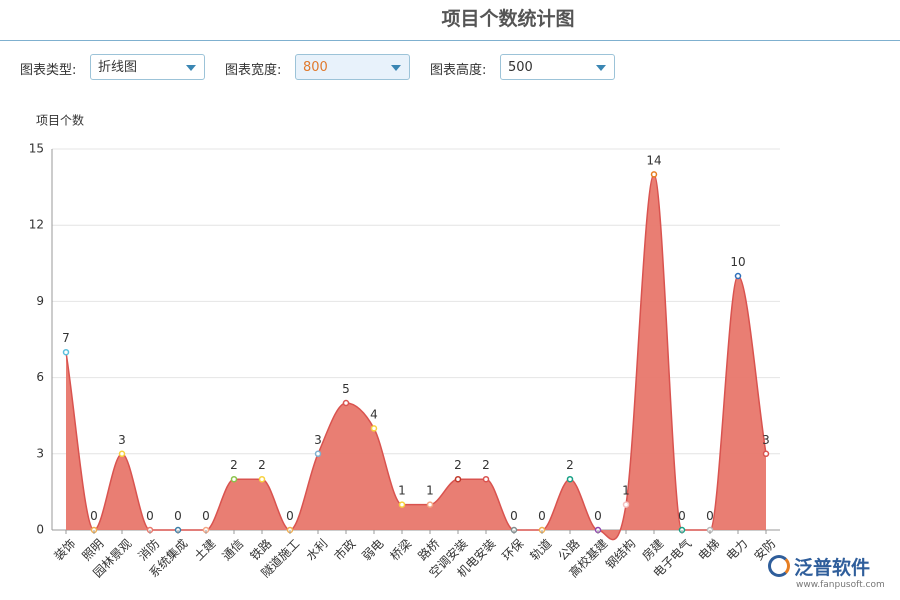 The image size is (900, 600). Describe the element at coordinates (48, 70) in the screenshot. I see `chart-type-label: 图表类型:` at that location.